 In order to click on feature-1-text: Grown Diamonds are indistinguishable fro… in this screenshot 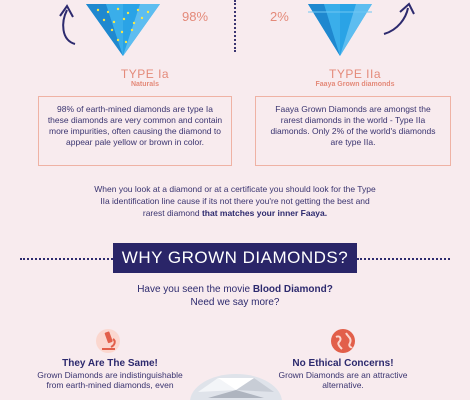, I will do `click(110, 380)`.